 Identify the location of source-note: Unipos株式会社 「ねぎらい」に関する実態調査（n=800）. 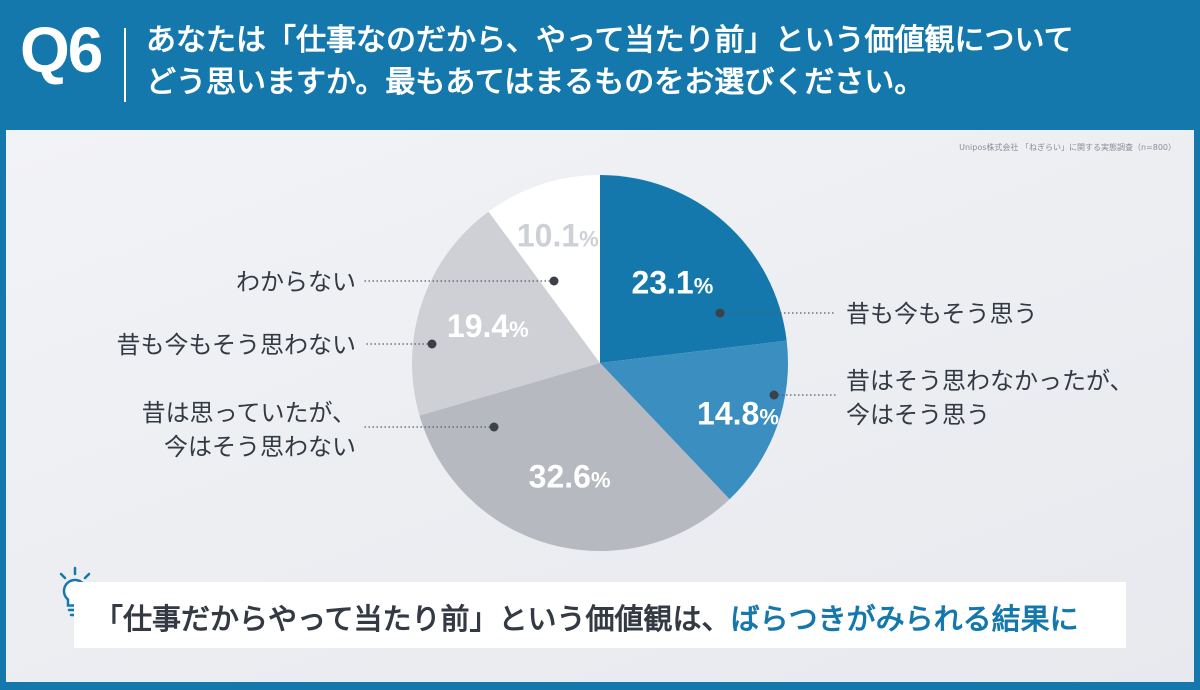
(1067, 147).